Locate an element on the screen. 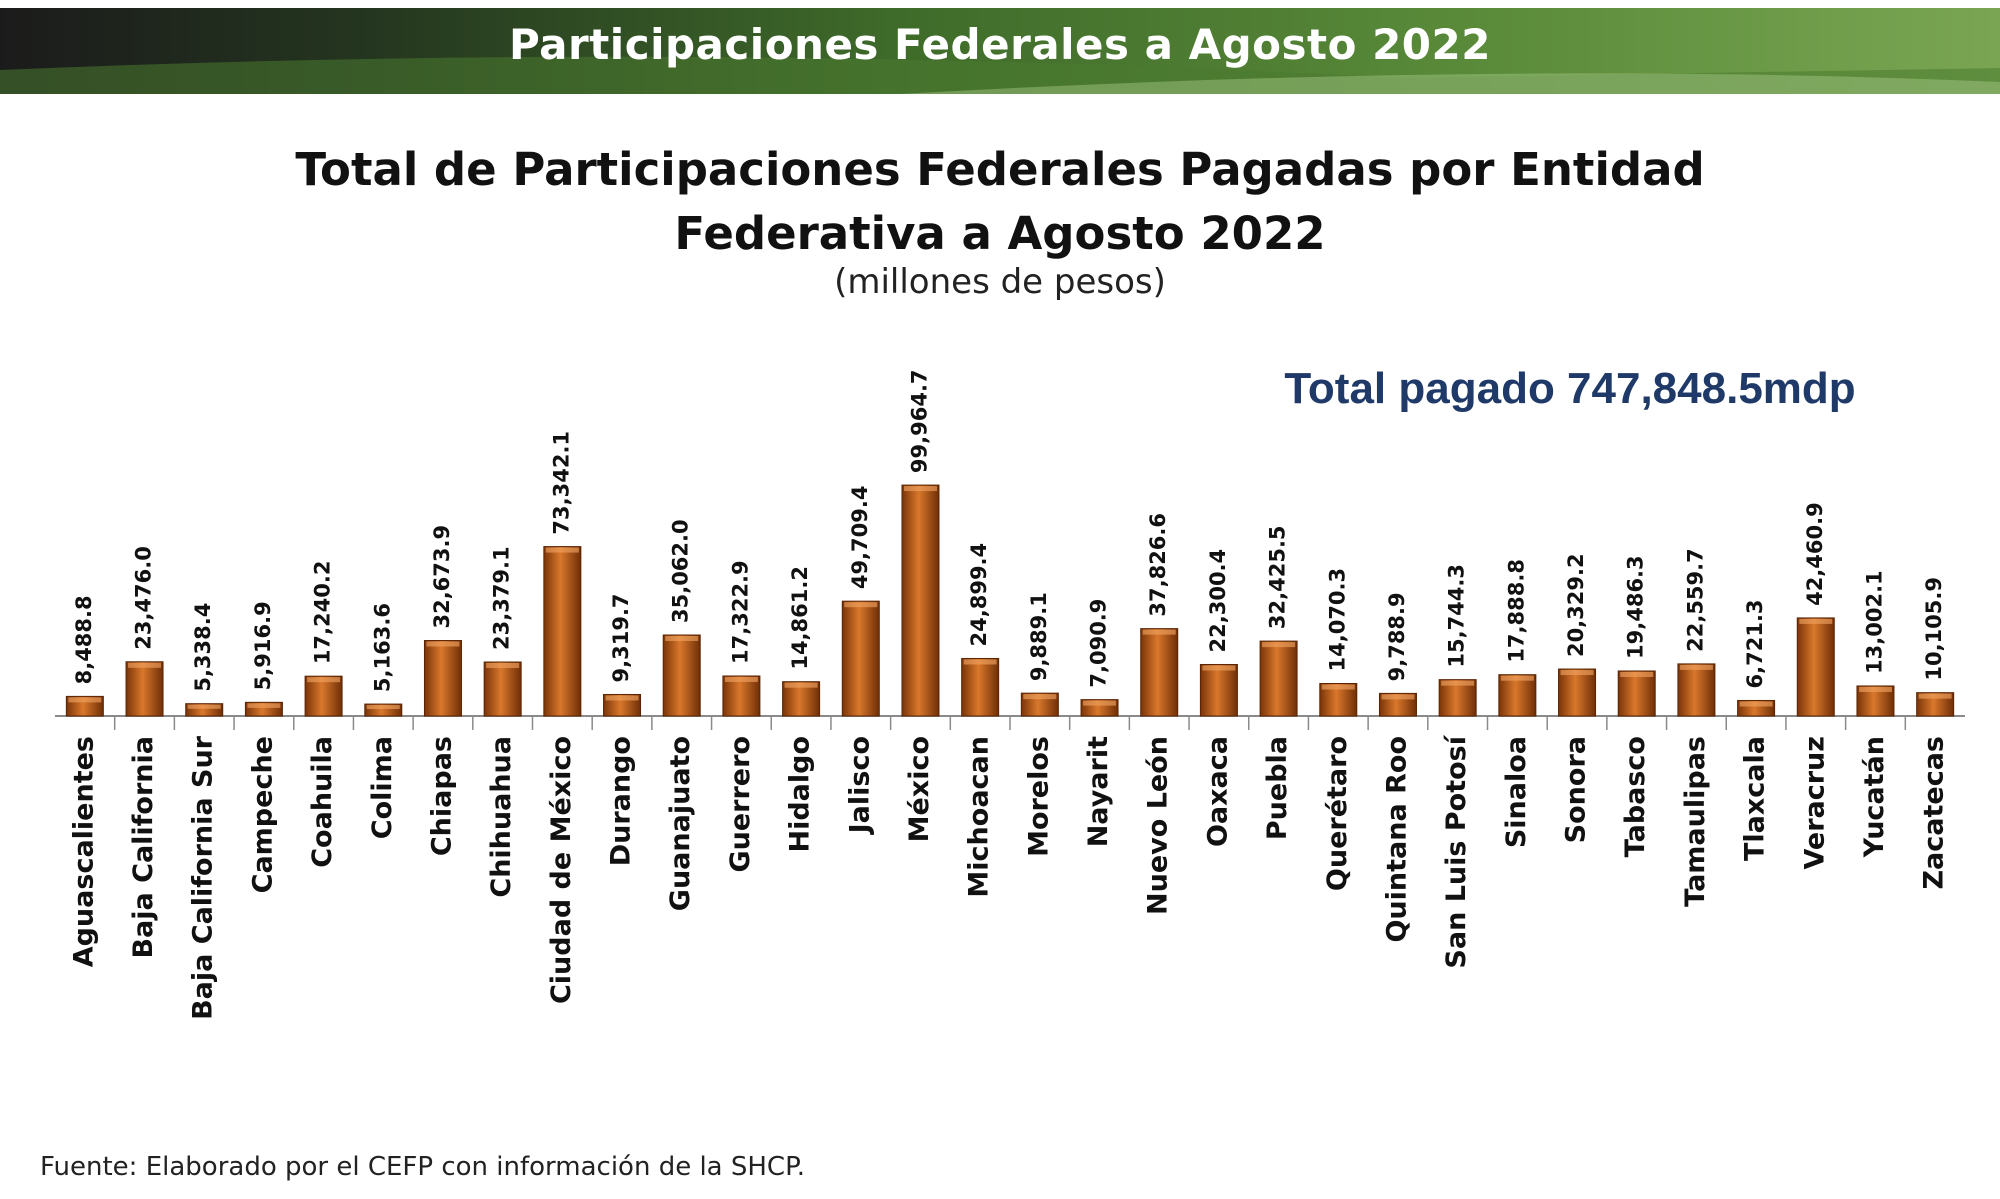 The width and height of the screenshot is (2000, 1199). category-label: Jalisco is located at coordinates (859, 785).